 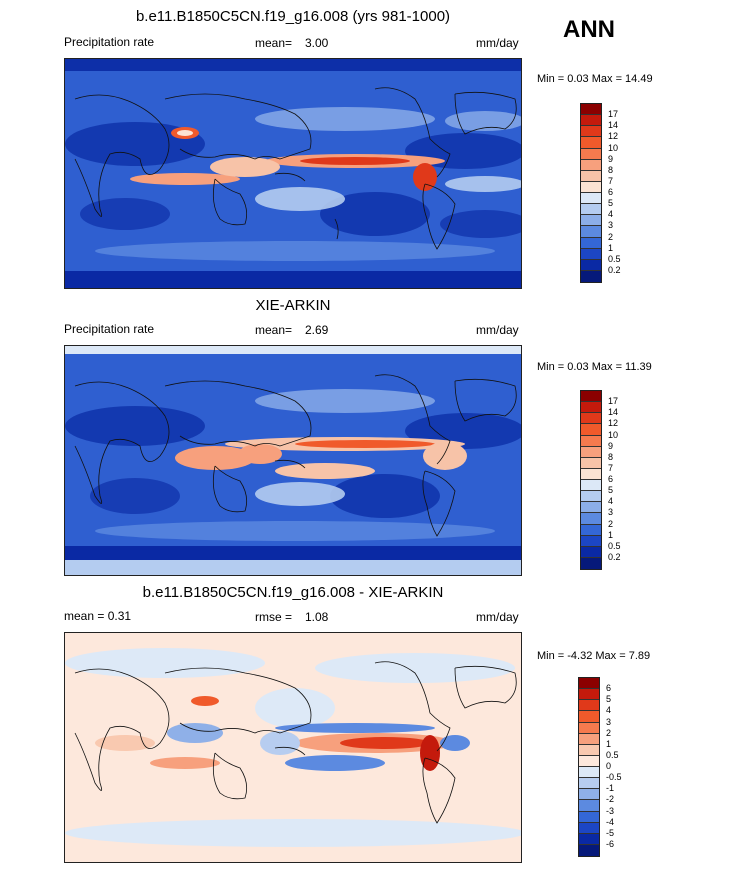 What do you see at coordinates (595, 79) in the screenshot?
I see `panel-1-min-max: Min = 0.03 Max = 14.49` at bounding box center [595, 79].